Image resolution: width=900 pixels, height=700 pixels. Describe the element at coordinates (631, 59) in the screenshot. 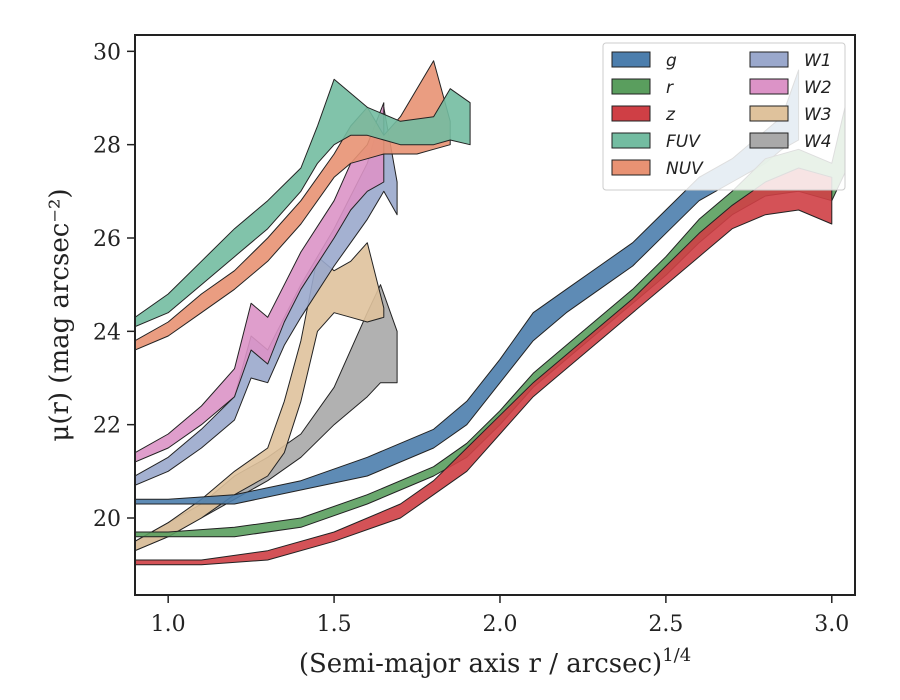

I see `legend-swatch-g` at that location.